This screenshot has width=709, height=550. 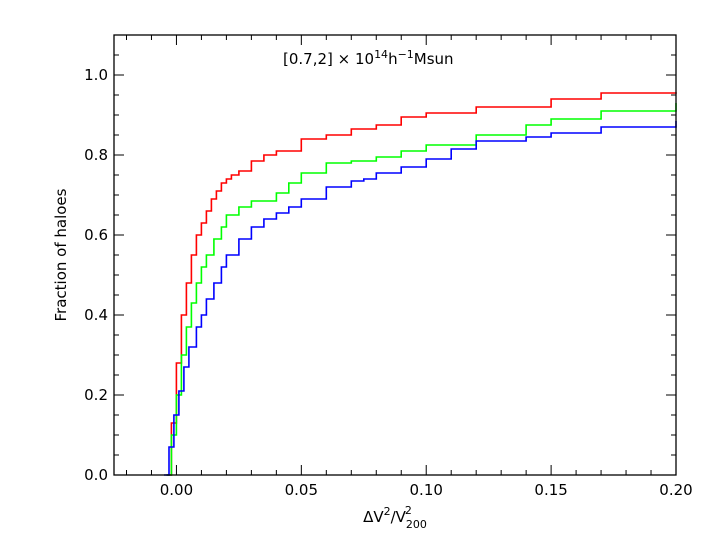 What do you see at coordinates (96, 75) in the screenshot?
I see `y-tick-label: 1.0` at bounding box center [96, 75].